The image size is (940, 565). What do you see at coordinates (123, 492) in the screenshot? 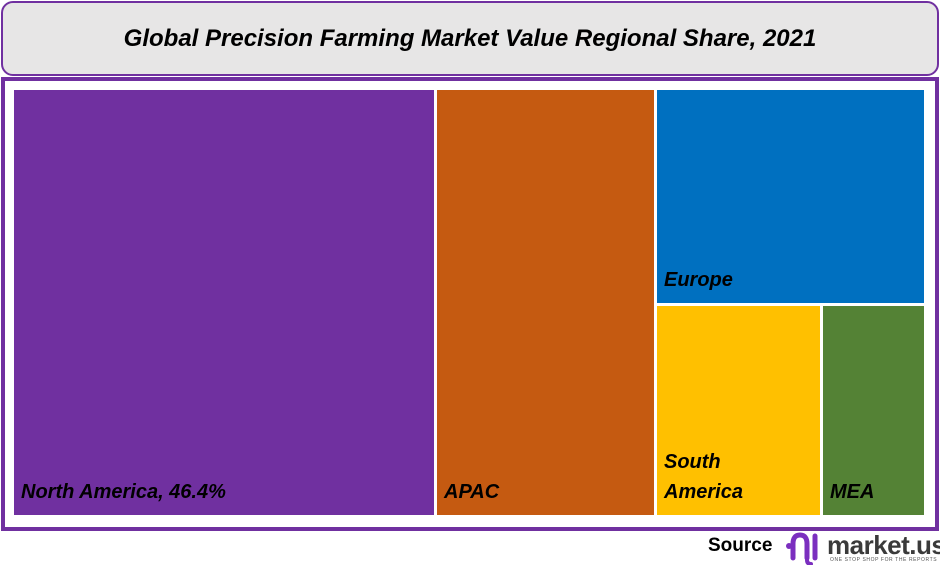
I see `tile-label-north-america: North America, 46.4%` at bounding box center [123, 492].